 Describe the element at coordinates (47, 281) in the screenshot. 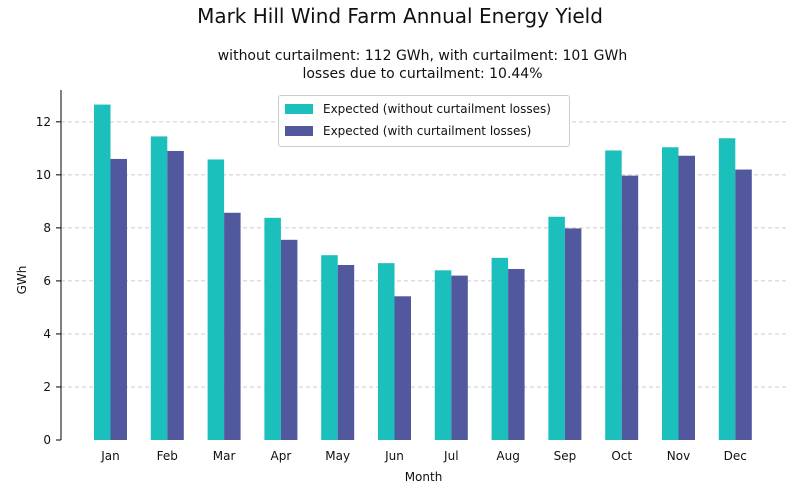

I see `y-tick-label: 6` at that location.